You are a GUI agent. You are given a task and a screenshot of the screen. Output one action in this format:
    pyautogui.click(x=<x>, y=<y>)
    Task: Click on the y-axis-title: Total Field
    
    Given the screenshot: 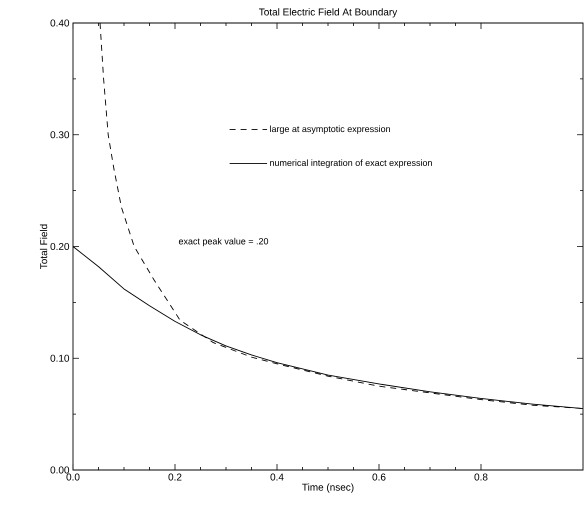 What is the action you would take?
    pyautogui.click(x=44, y=246)
    